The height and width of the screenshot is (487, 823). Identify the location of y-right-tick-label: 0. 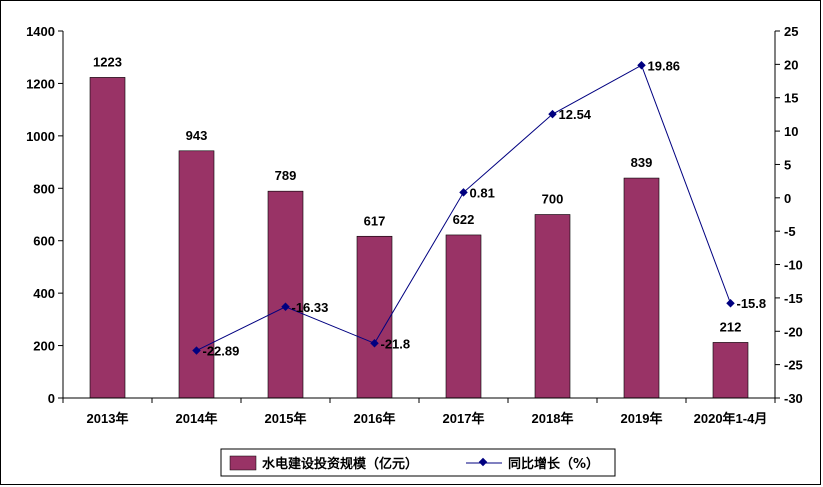
(787, 198).